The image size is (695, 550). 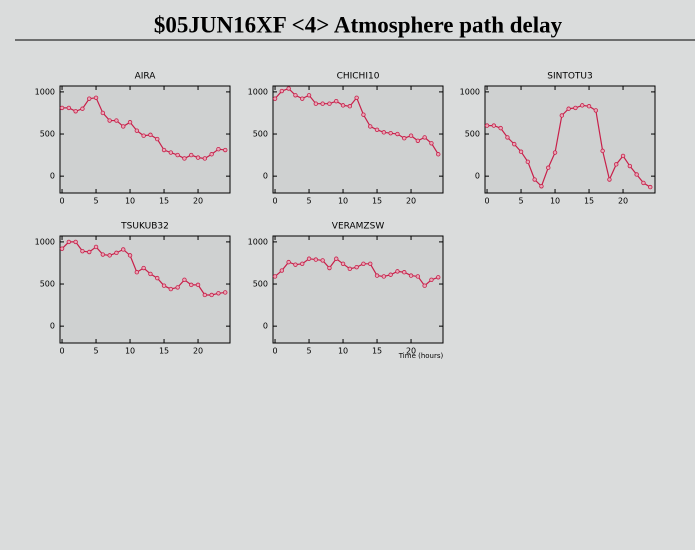 What do you see at coordinates (421, 356) in the screenshot?
I see `x-axis-label: Time (hours)` at bounding box center [421, 356].